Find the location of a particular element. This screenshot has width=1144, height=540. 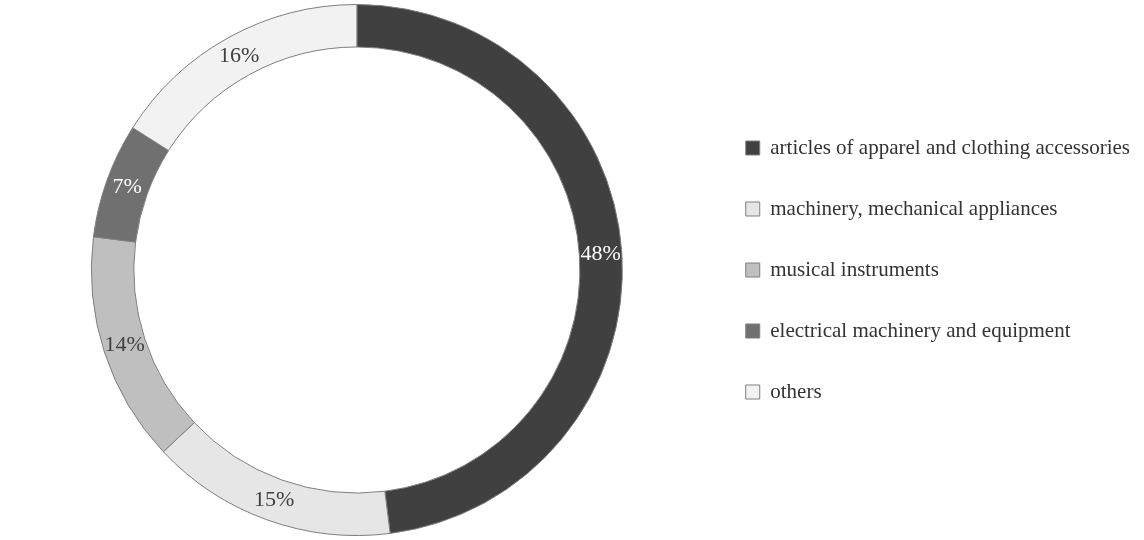

data-label: 14% is located at coordinates (124, 344).